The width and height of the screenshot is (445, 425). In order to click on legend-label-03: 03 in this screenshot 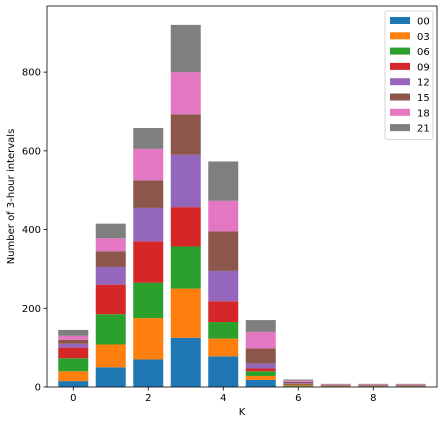, I will do `click(423, 37)`.